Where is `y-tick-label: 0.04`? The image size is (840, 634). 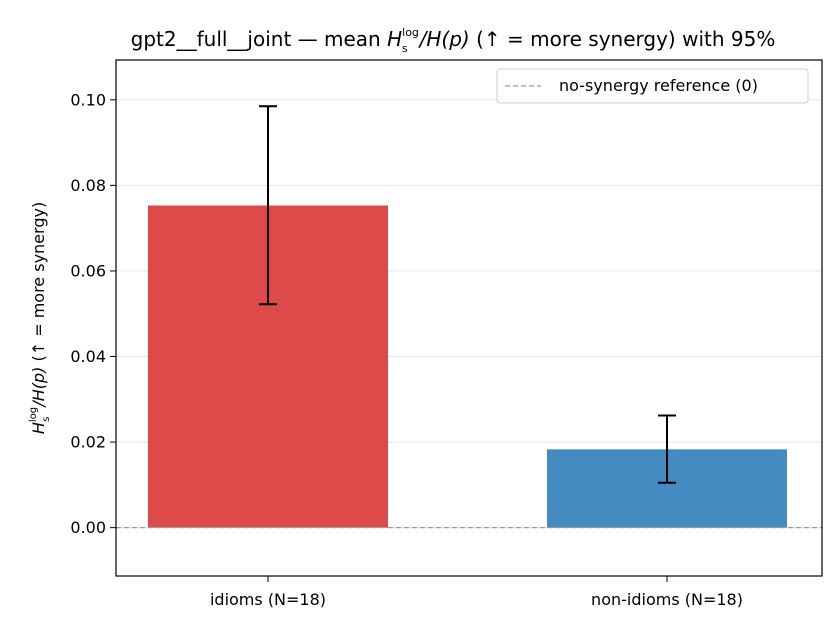
y-tick-label: 0.04 is located at coordinates (88, 356).